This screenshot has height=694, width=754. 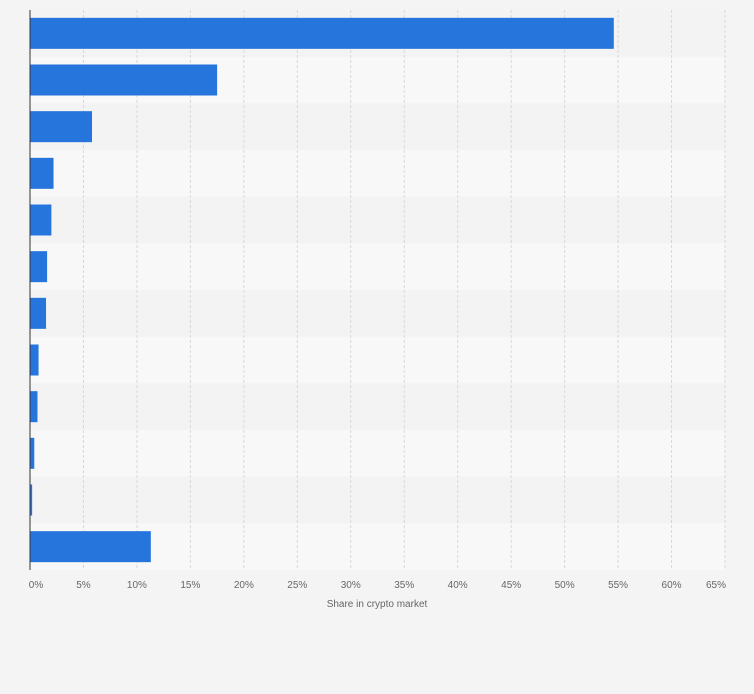 What do you see at coordinates (351, 585) in the screenshot?
I see `x-tick-label: 30%` at bounding box center [351, 585].